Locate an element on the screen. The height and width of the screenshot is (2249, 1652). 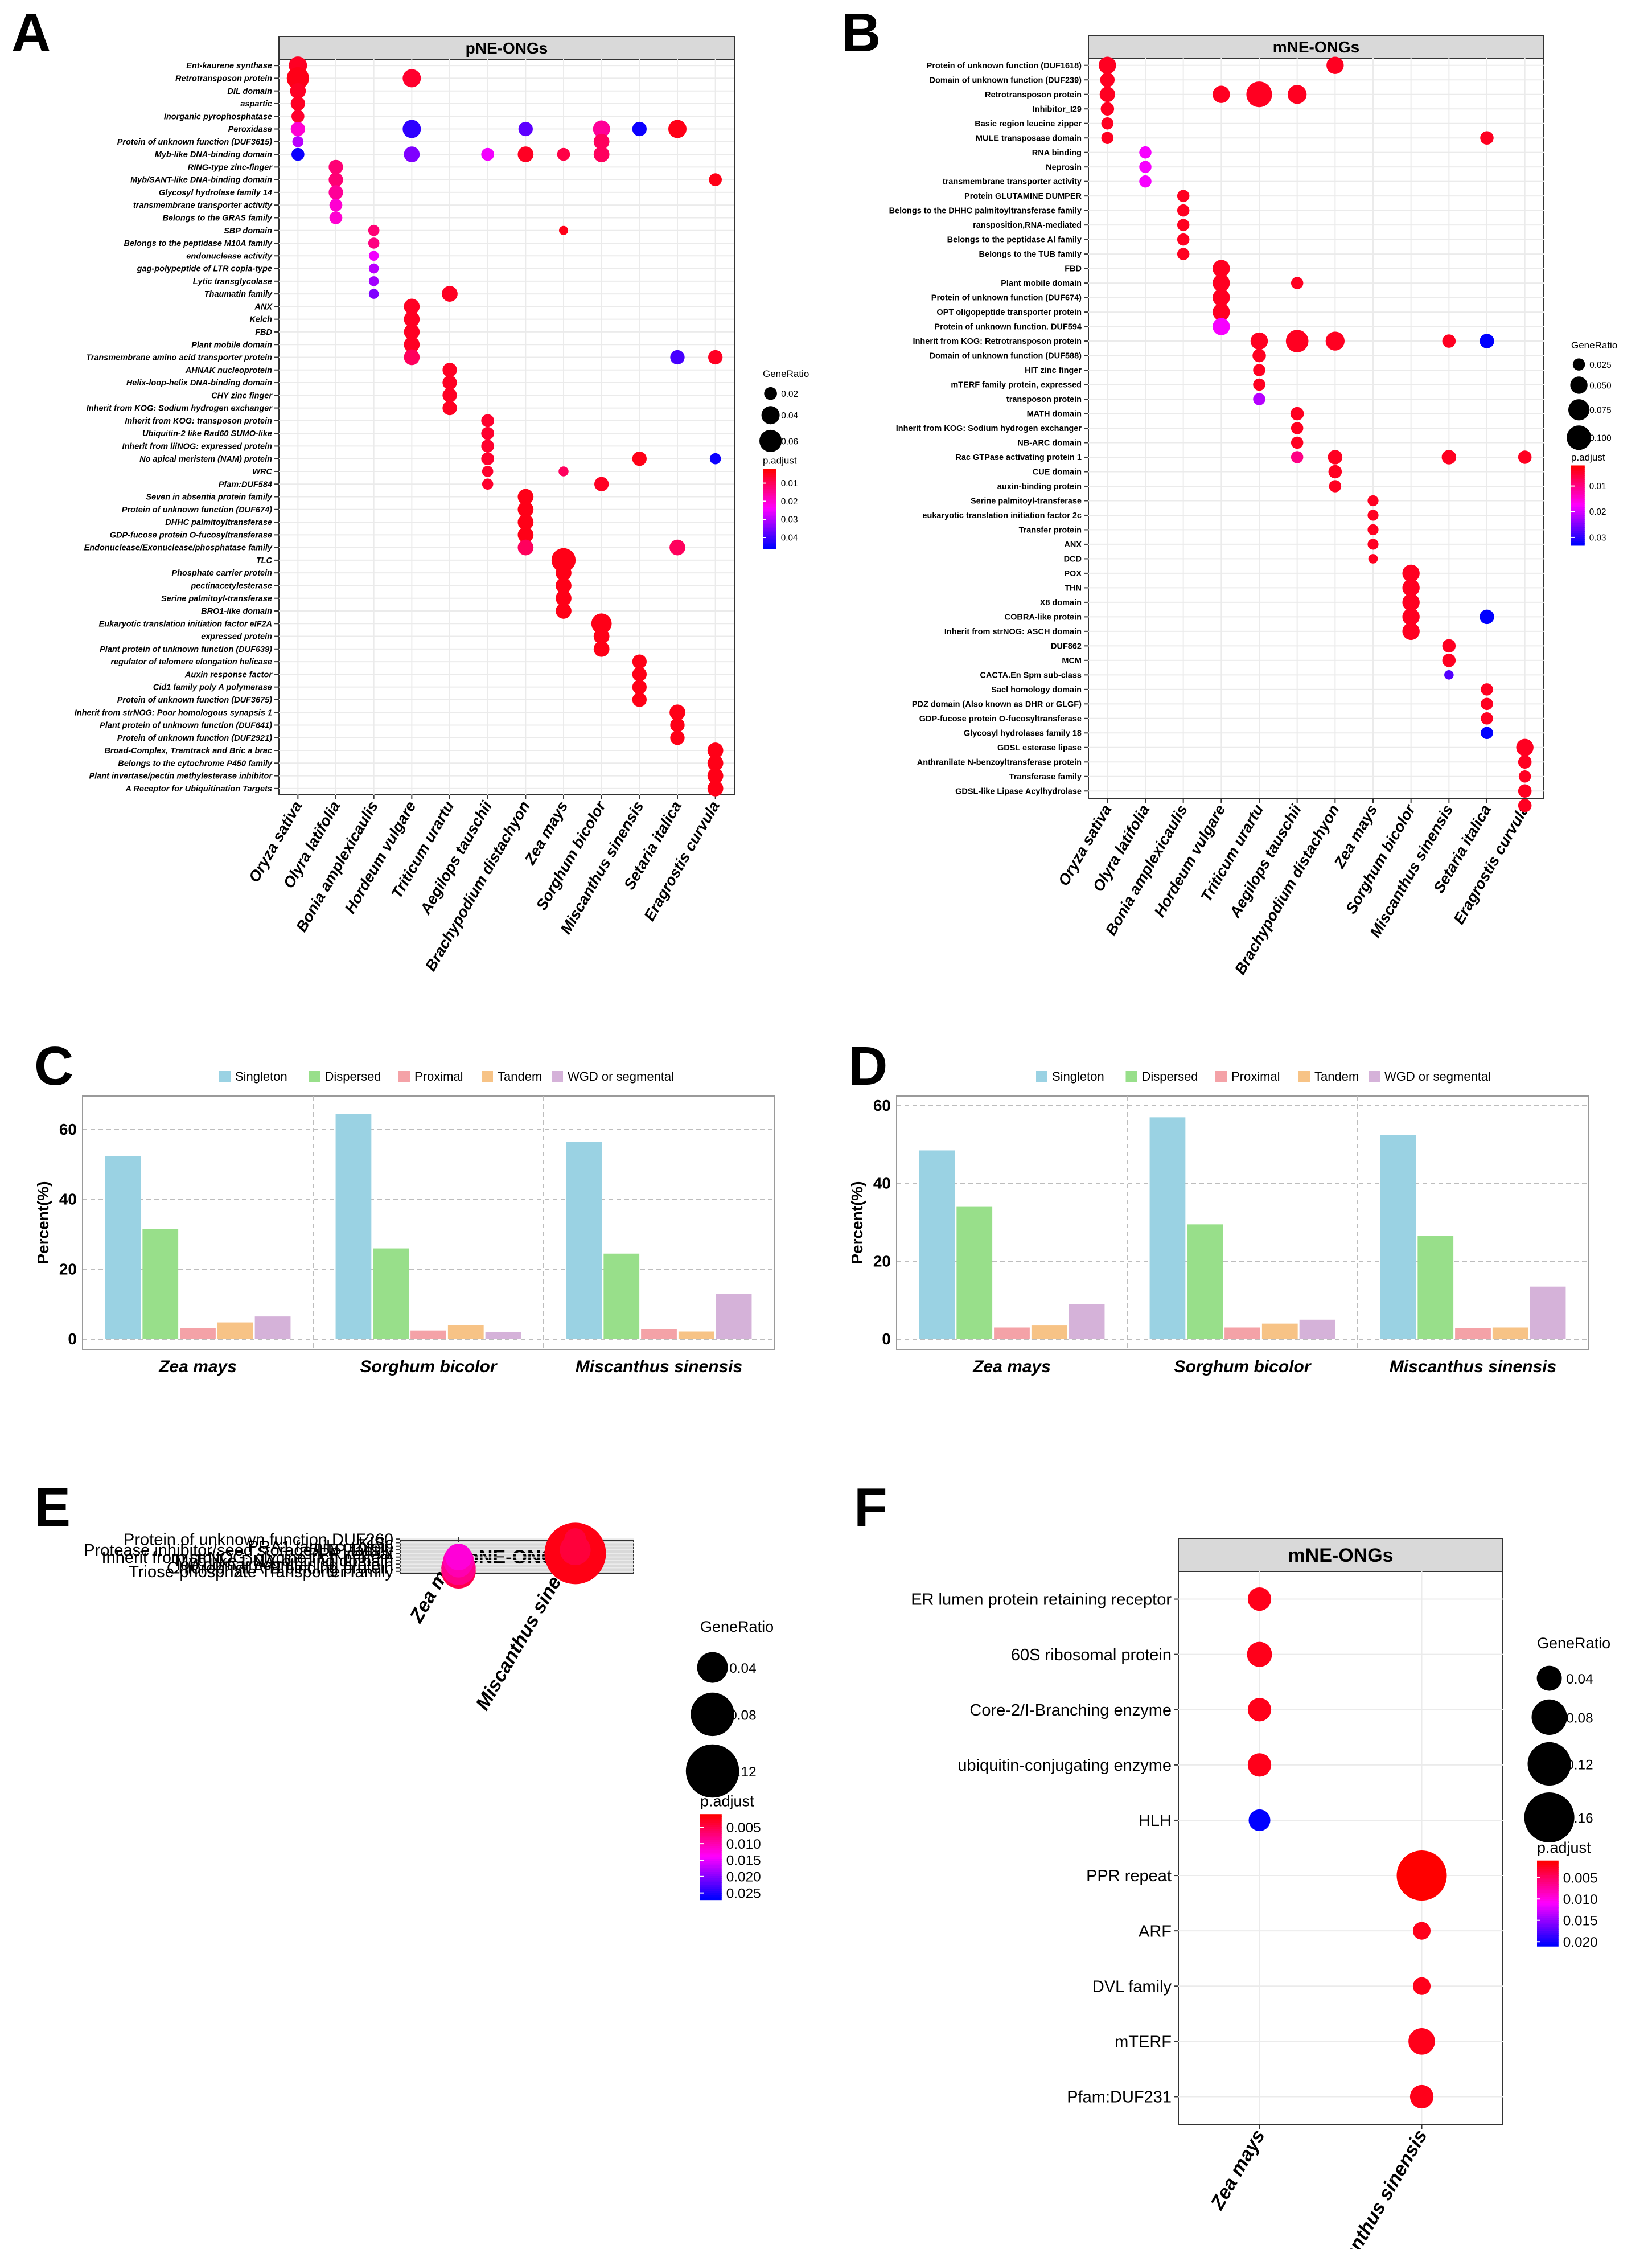
term-label-sbp-domain: SBP domain is located at coordinates (248, 231).